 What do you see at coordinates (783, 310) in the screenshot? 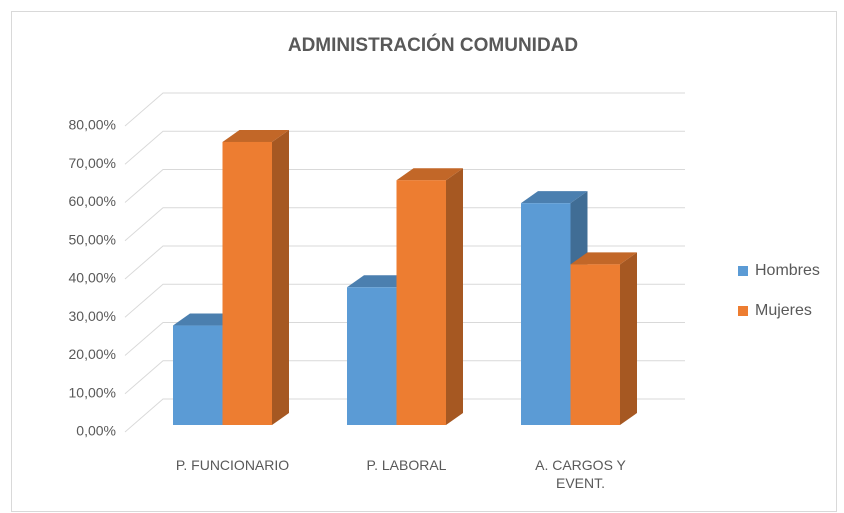
I see `legend-label: Mujeres` at bounding box center [783, 310].